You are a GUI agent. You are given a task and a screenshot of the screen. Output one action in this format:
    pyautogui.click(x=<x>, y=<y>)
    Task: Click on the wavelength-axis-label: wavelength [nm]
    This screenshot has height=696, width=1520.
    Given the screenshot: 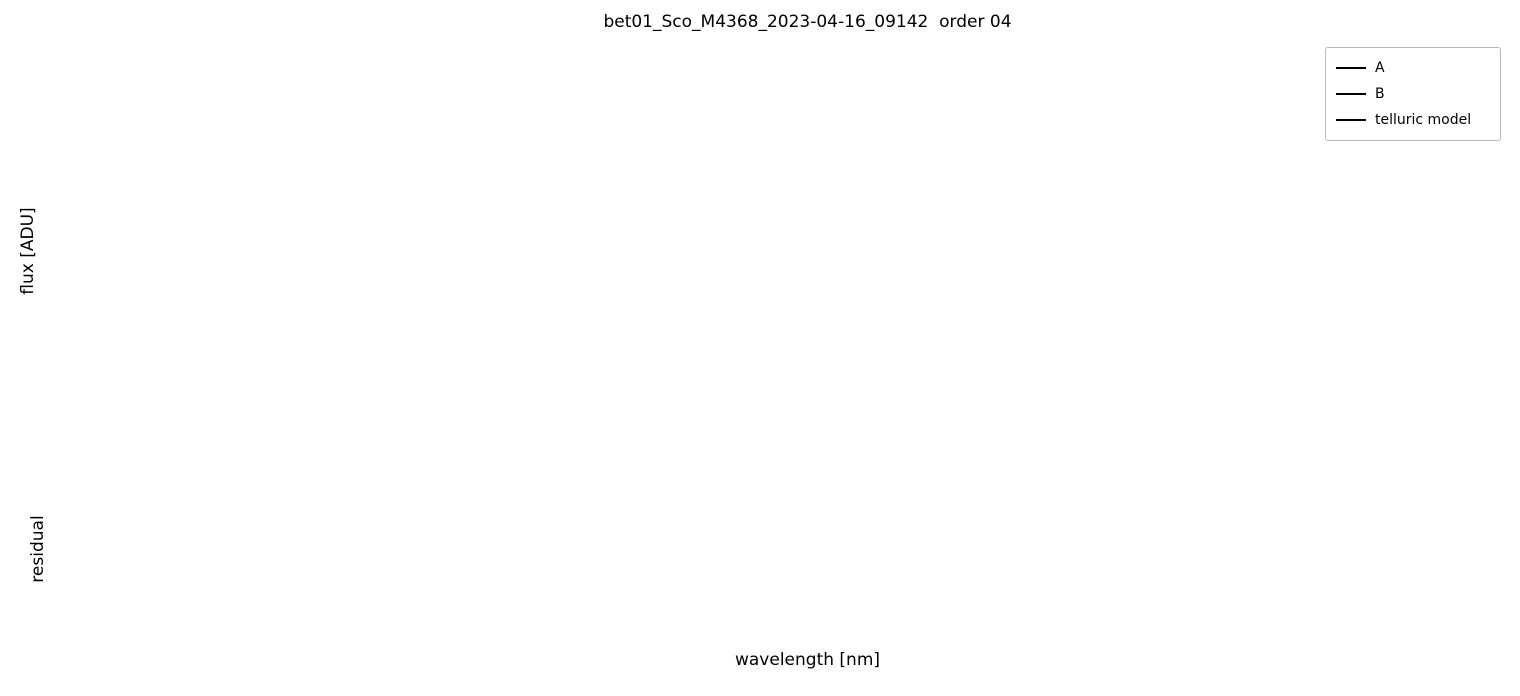 What is the action you would take?
    pyautogui.click(x=807, y=660)
    